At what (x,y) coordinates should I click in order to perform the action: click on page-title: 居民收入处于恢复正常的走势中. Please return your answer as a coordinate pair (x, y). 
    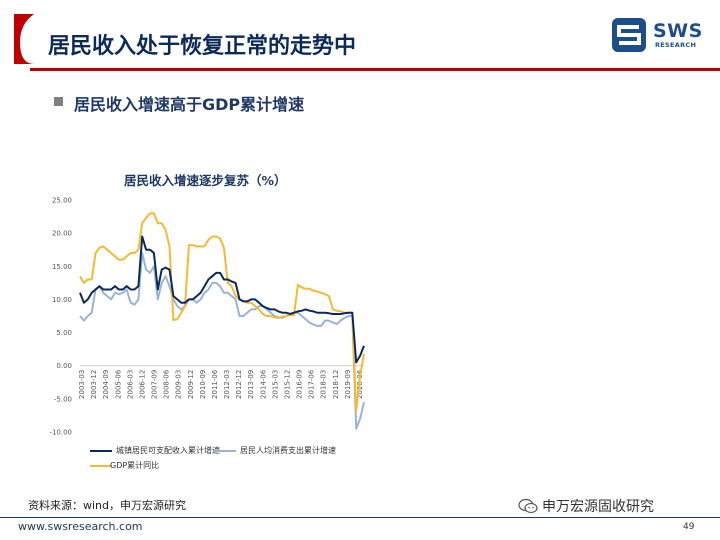
    Looking at the image, I should click on (202, 46).